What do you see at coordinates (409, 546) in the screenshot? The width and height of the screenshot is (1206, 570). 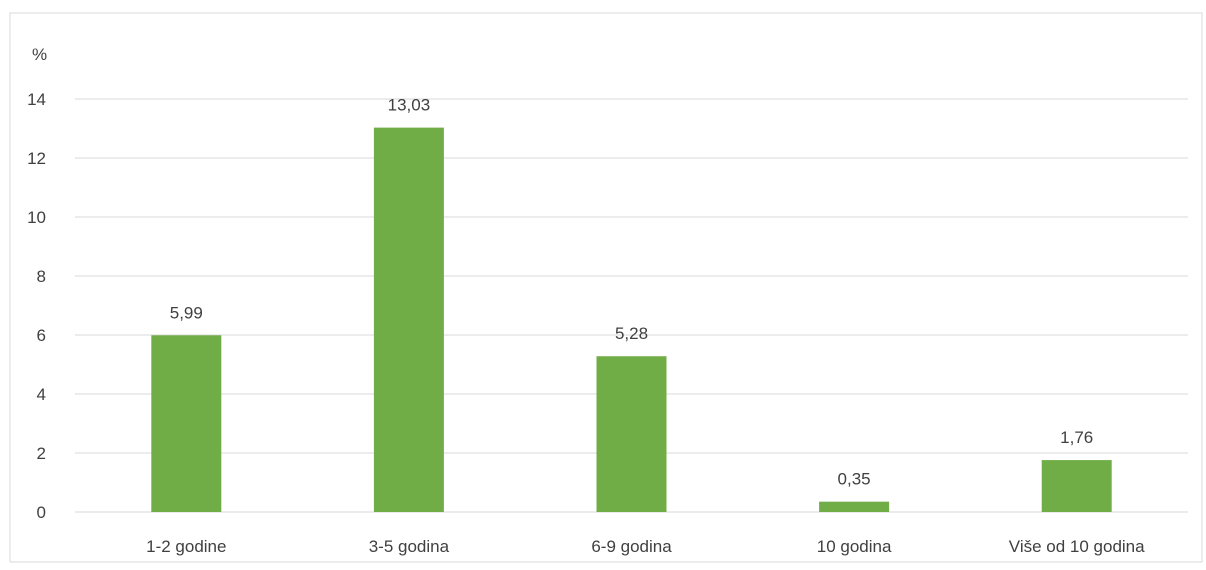 I see `x-tick-label-1: 3-5 godina` at bounding box center [409, 546].